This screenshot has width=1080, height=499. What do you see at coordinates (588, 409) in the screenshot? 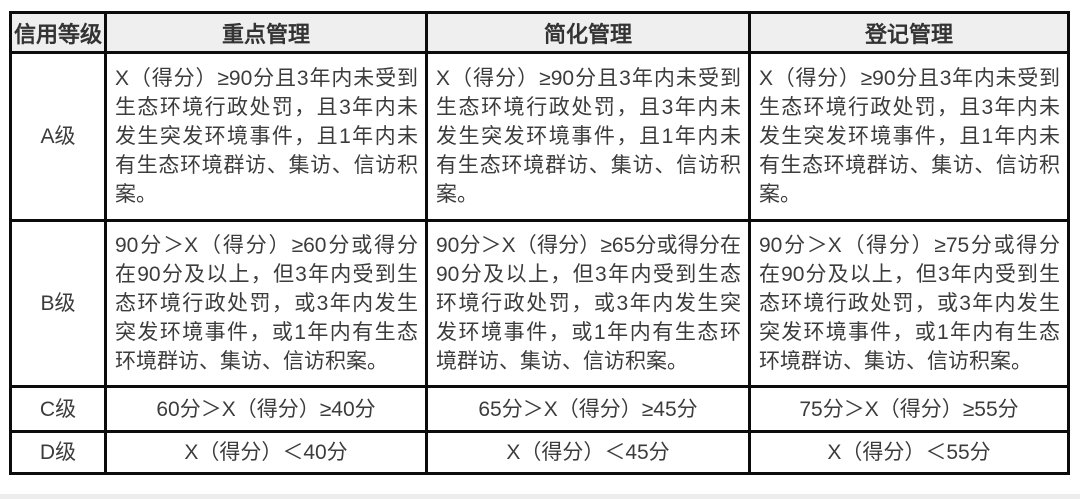
I see `grade-c-simplified-management-criteria: 65分＞X（得分）≥45分` at bounding box center [588, 409].